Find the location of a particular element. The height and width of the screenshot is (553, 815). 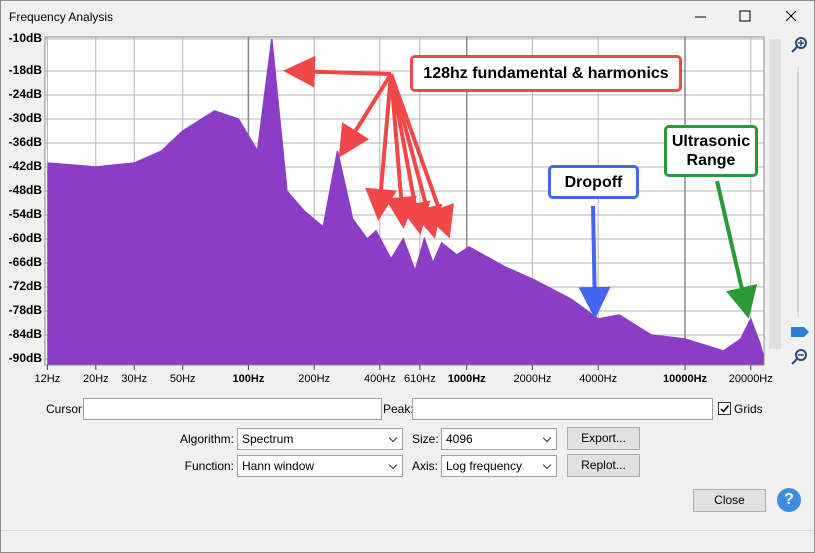

x-tick-label: 100Hz is located at coordinates (249, 379).